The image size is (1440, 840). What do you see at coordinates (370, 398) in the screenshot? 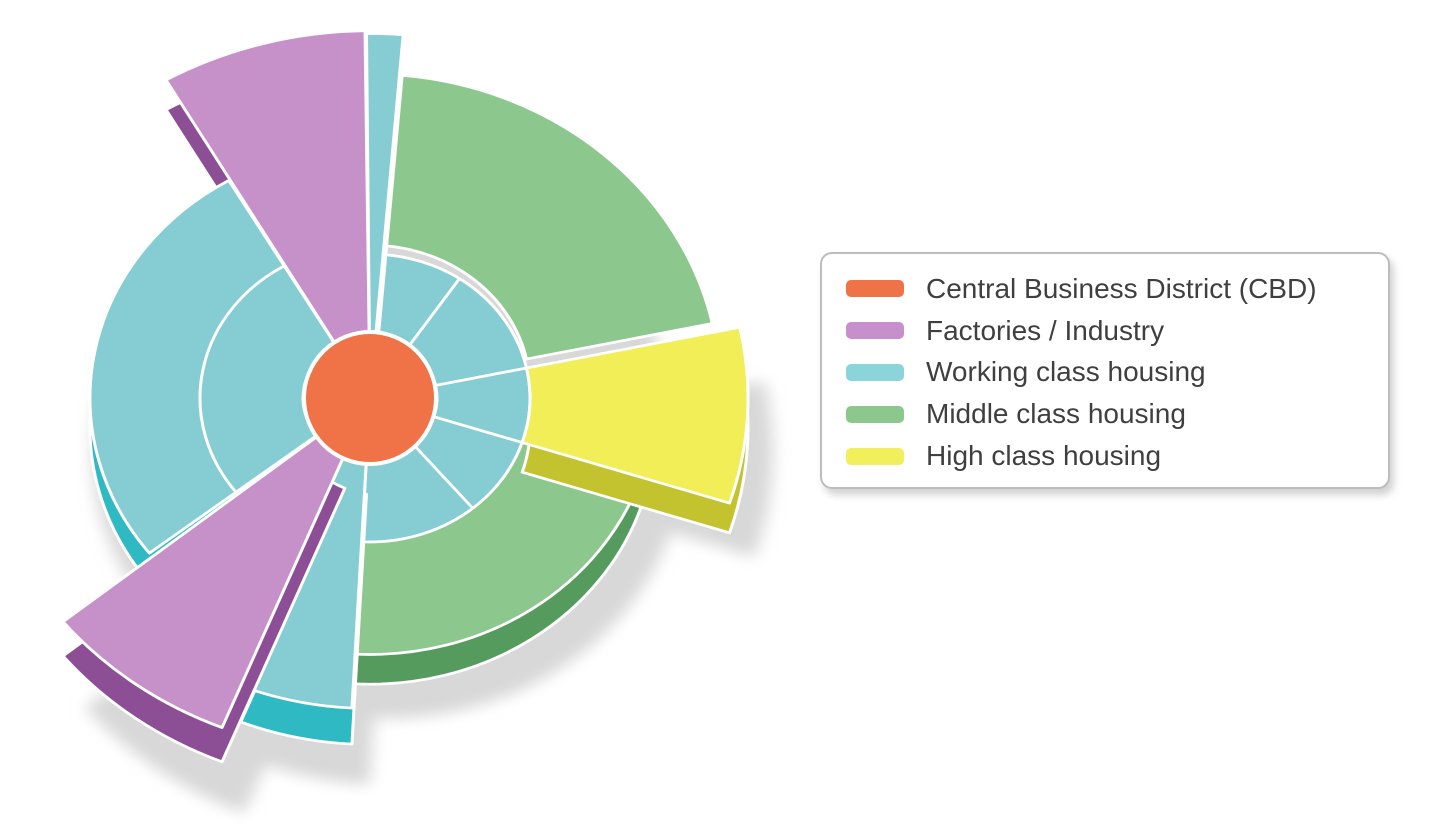
I see `cbd-core` at bounding box center [370, 398].